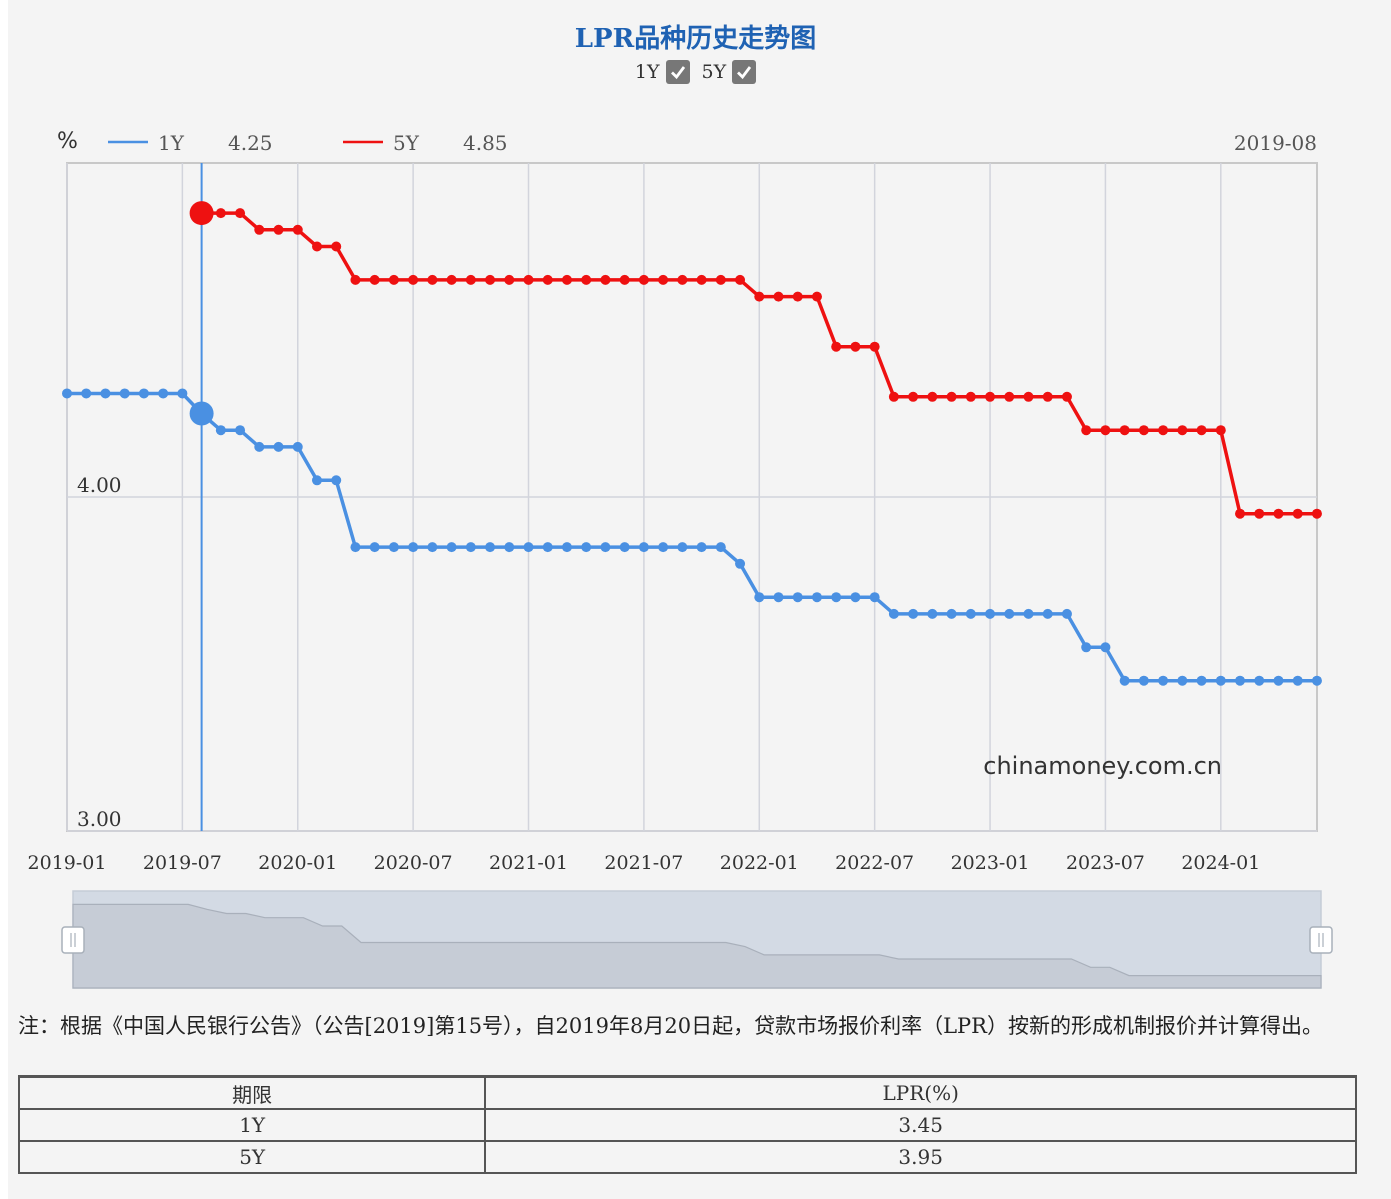 This screenshot has width=1391, height=1199. I want to click on toggle-5y: 5Y, so click(729, 72).